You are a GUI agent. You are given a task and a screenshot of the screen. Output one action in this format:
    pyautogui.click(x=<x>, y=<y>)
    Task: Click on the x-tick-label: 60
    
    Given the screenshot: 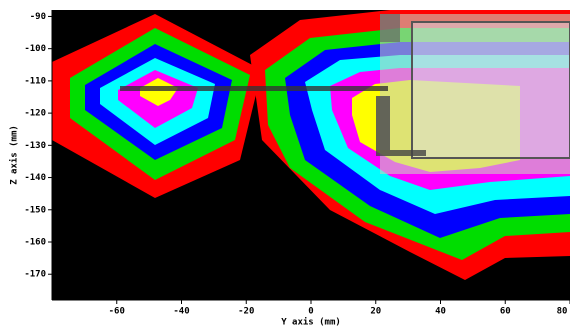 What is the action you would take?
    pyautogui.click(x=505, y=312)
    